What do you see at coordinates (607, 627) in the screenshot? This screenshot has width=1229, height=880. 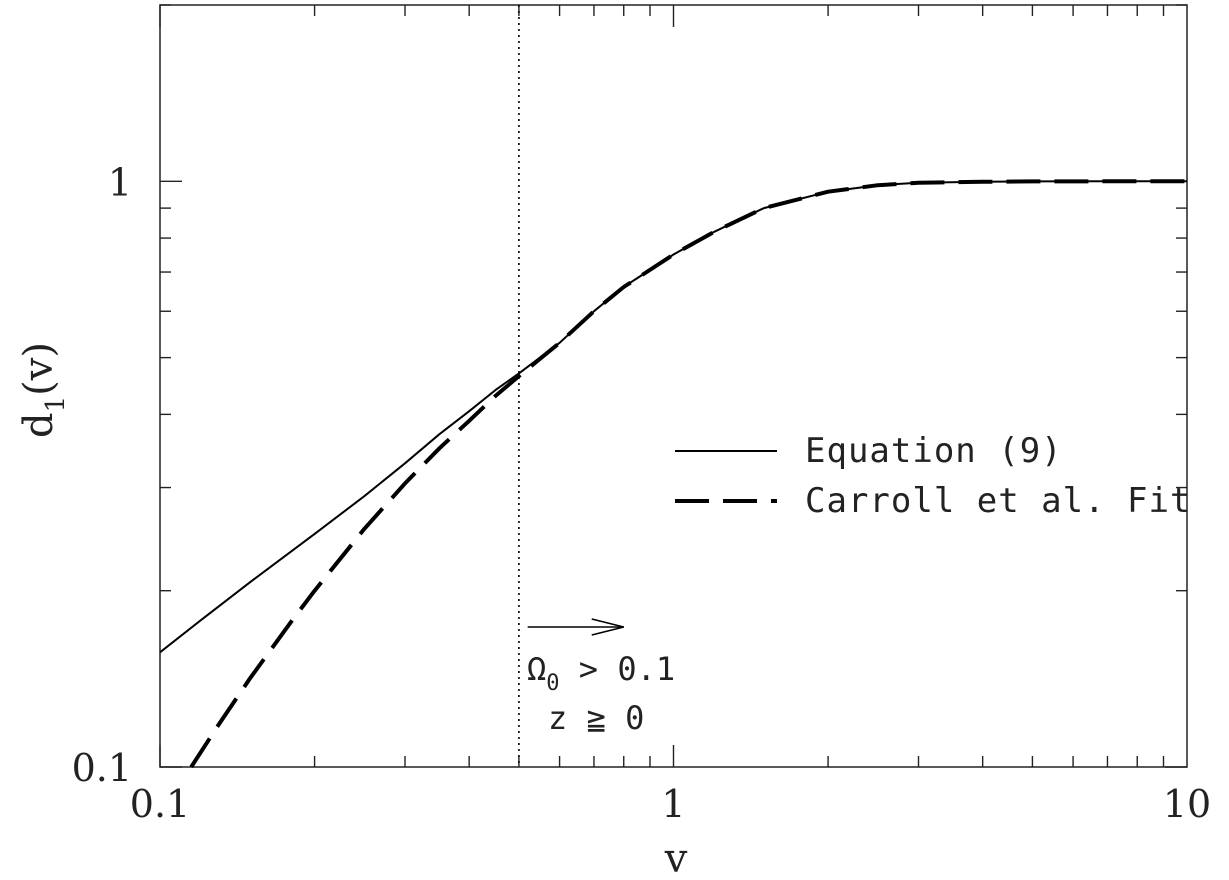 I see `annotation-arrow-head` at bounding box center [607, 627].